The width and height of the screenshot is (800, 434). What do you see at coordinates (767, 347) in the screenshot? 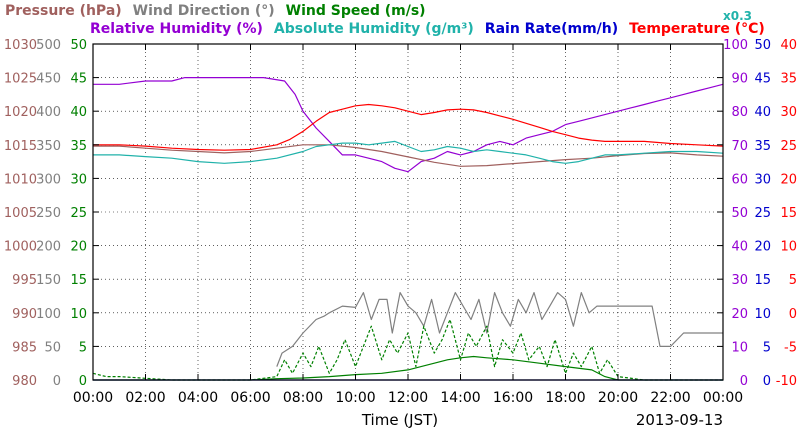
I see `rain-rate-tick-label: 5` at bounding box center [767, 347].